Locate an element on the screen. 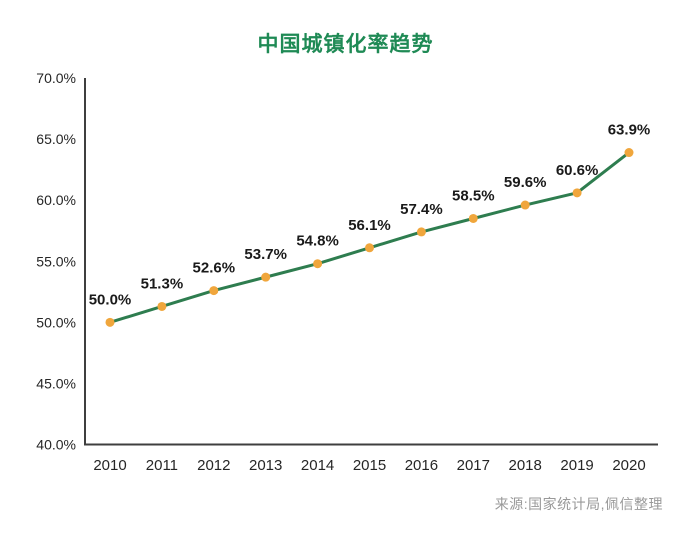 The height and width of the screenshot is (538, 691). y-tick-label: 45.0% is located at coordinates (56, 383).